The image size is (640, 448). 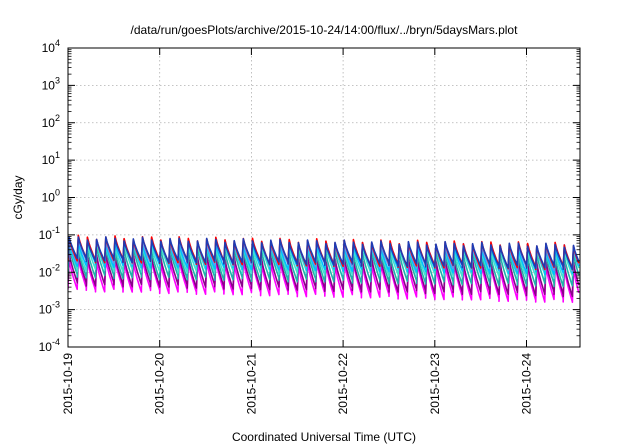 What do you see at coordinates (251, 384) in the screenshot?
I see `x-tick-label: 2015-10-21` at bounding box center [251, 384].